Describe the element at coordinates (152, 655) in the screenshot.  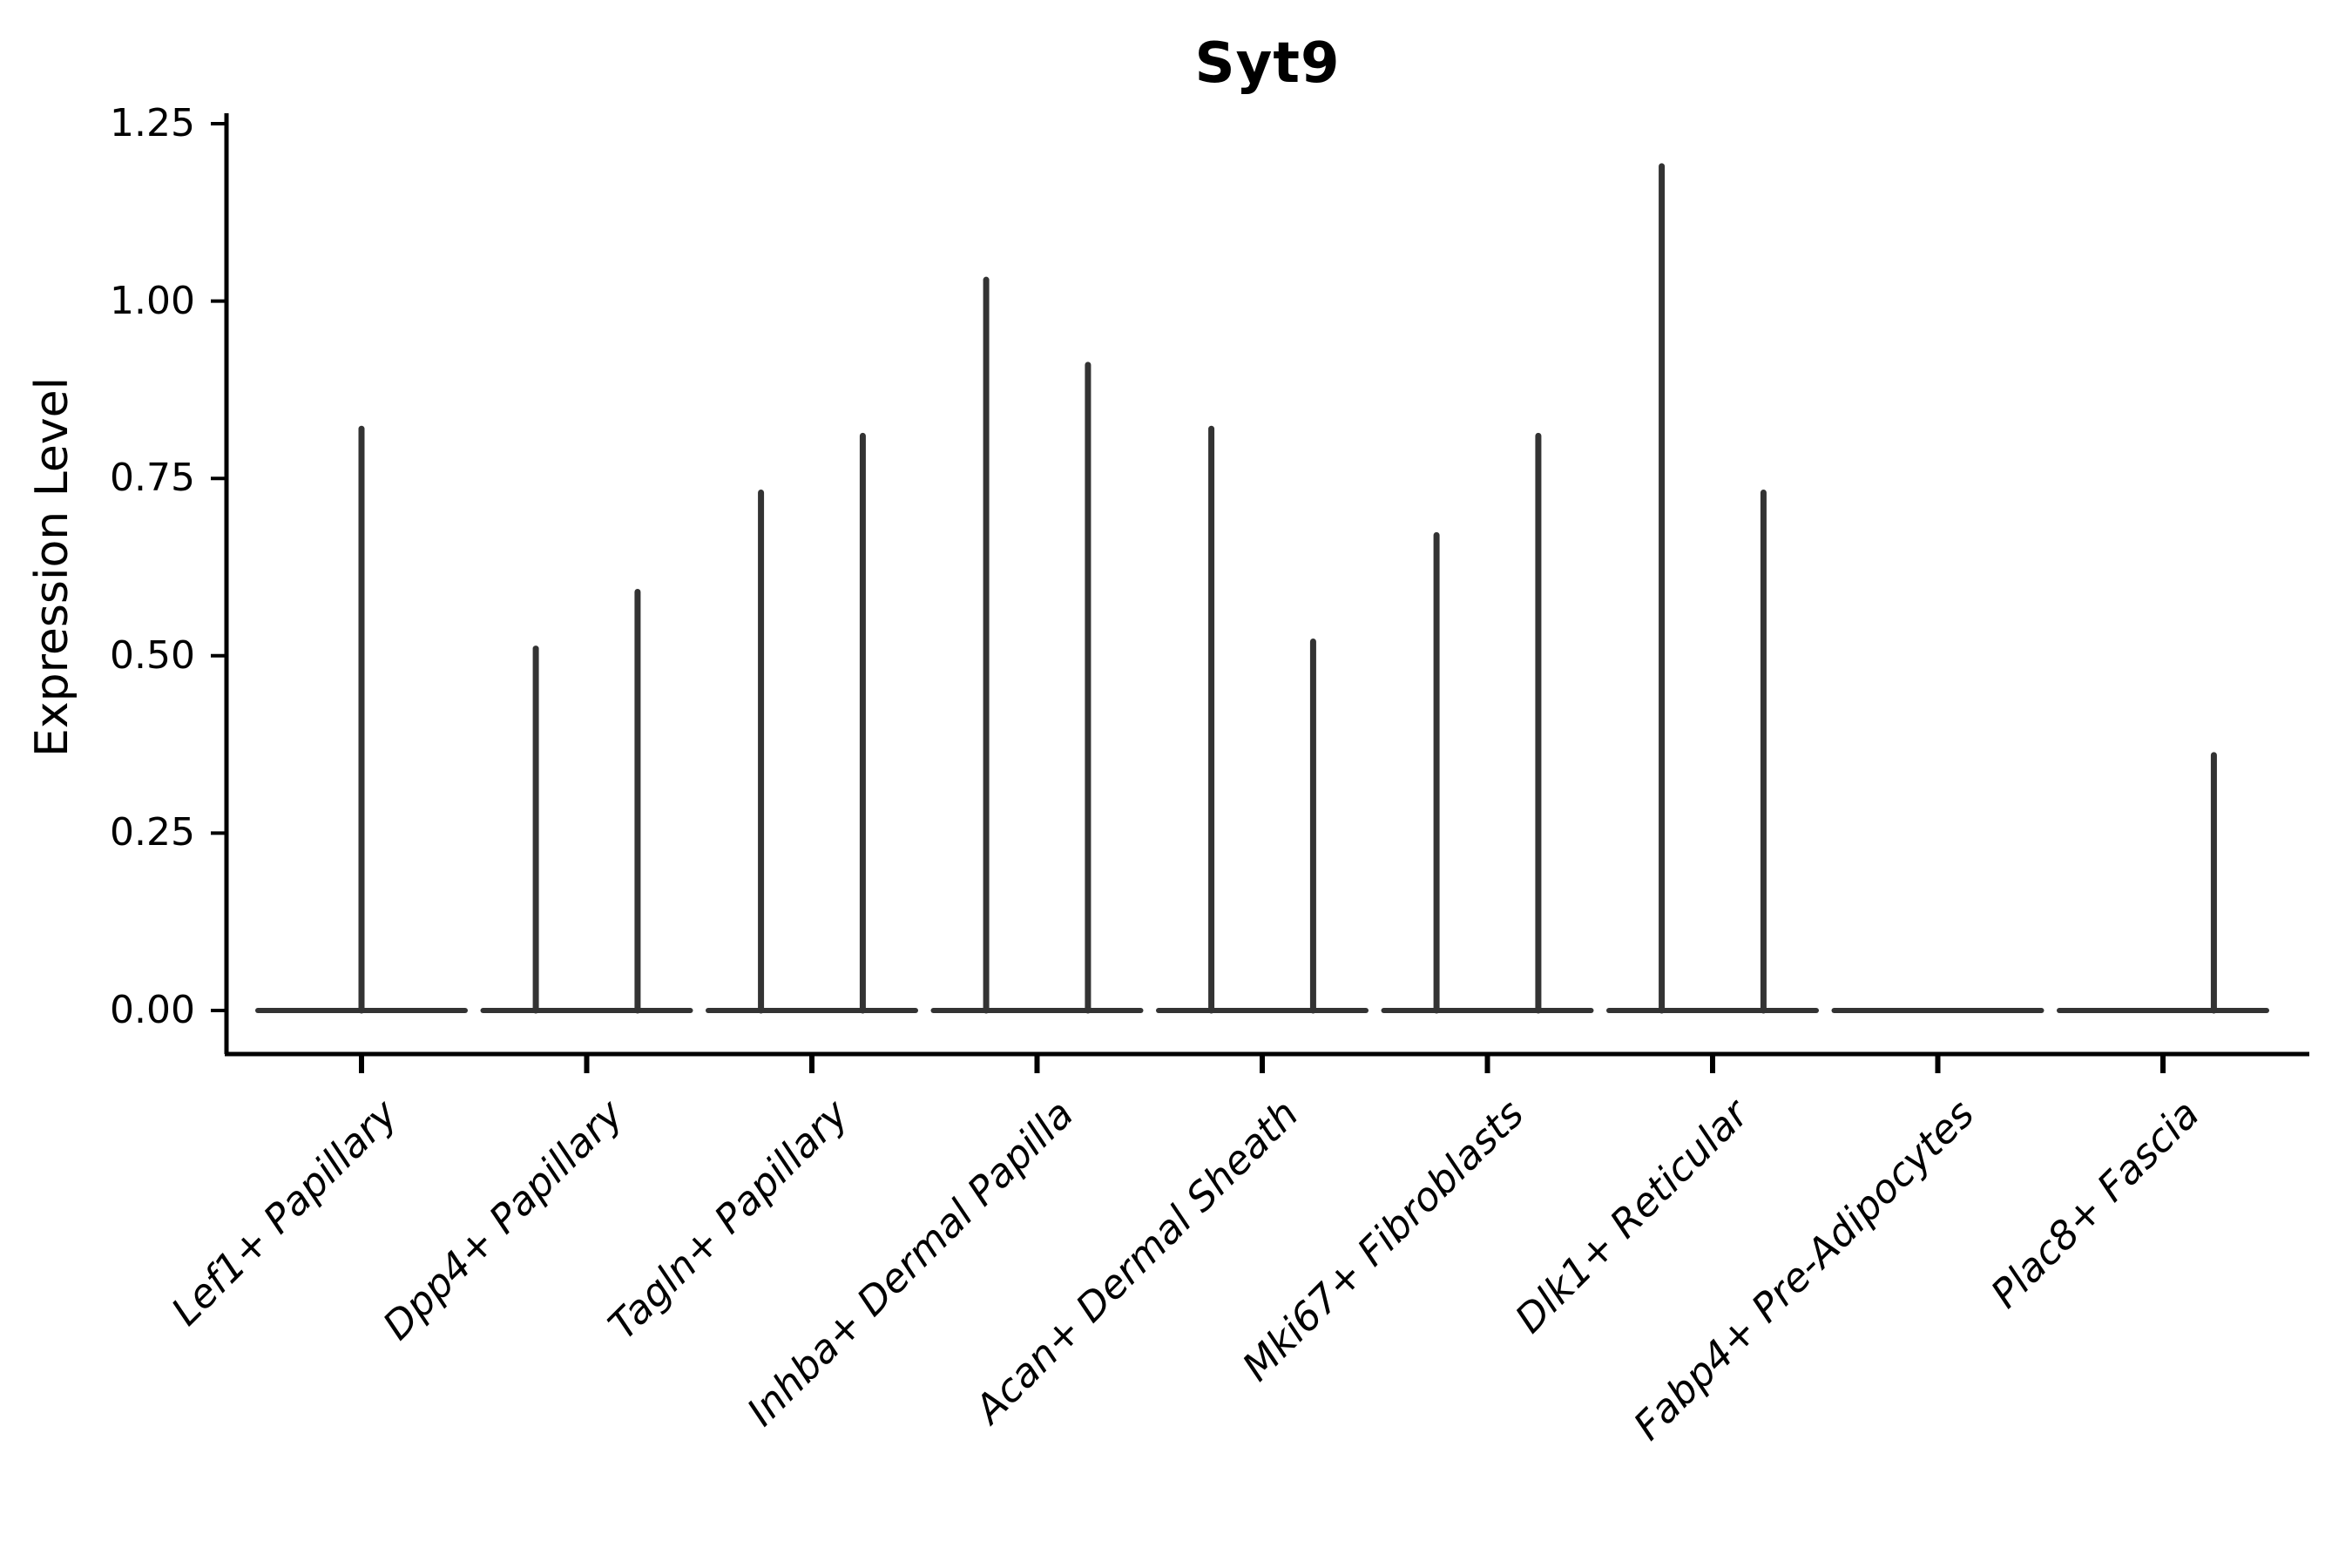
I see `y-tick-label: 0.50` at that location.